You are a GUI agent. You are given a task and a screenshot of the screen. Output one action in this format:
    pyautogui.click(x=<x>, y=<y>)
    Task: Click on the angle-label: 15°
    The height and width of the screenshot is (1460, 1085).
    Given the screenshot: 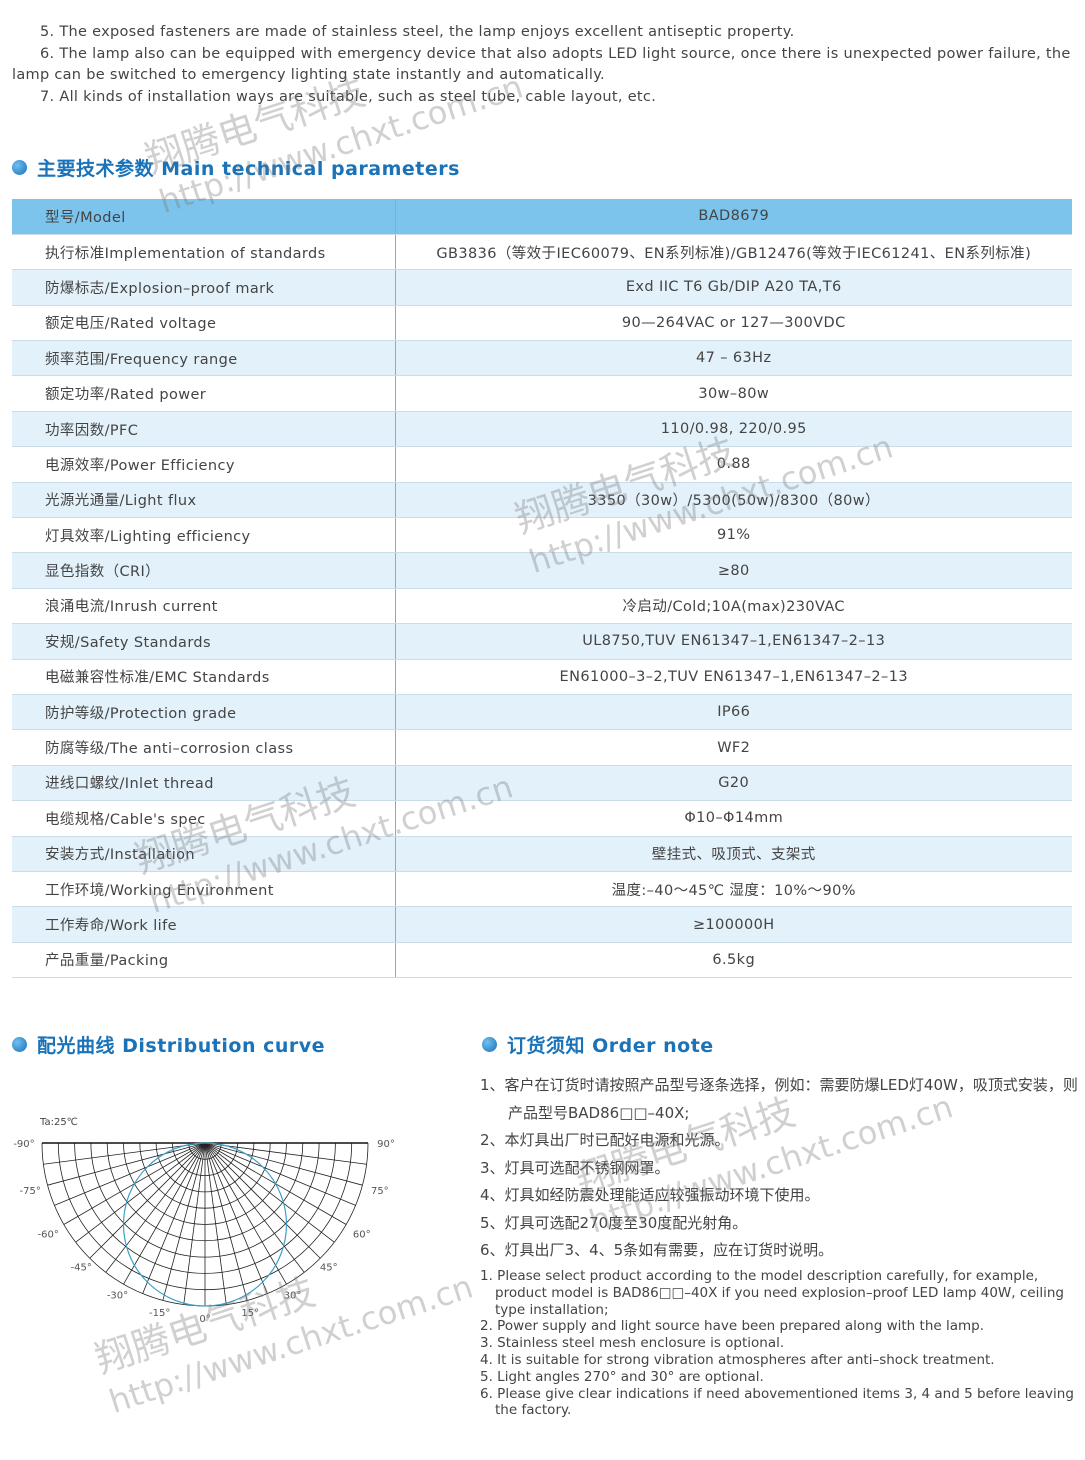 What is the action you would take?
    pyautogui.click(x=250, y=1313)
    